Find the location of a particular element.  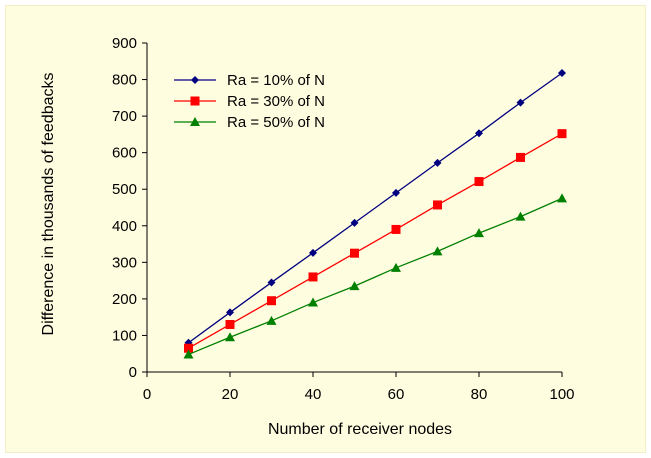

legend-entry: Ra = 10% of N is located at coordinates (249, 80).